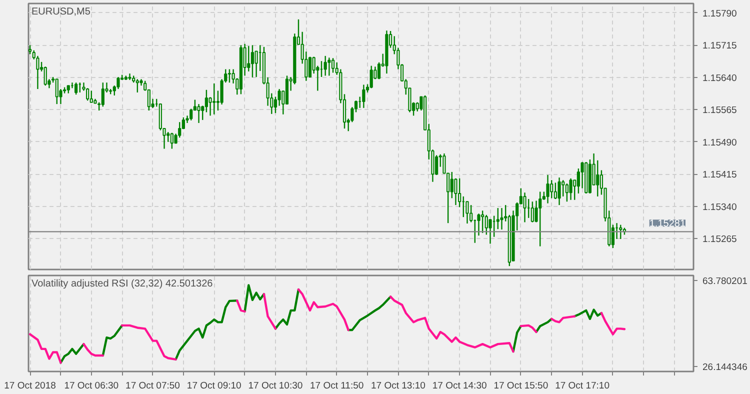  I want to click on x-tick-label: 17 Oct 2018, so click(30, 386).